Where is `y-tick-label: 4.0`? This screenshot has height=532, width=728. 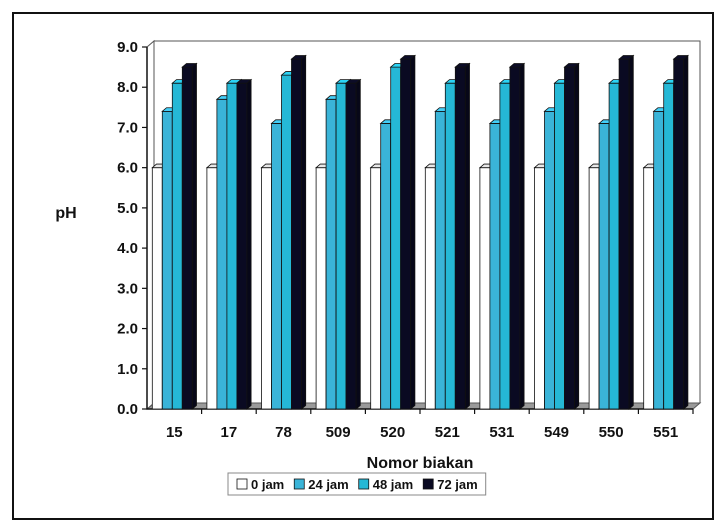
y-tick-label: 4.0 is located at coordinates (127, 248).